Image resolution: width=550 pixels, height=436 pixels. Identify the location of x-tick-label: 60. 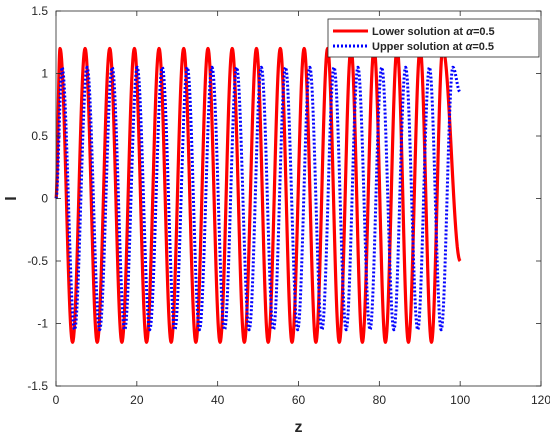
(299, 400).